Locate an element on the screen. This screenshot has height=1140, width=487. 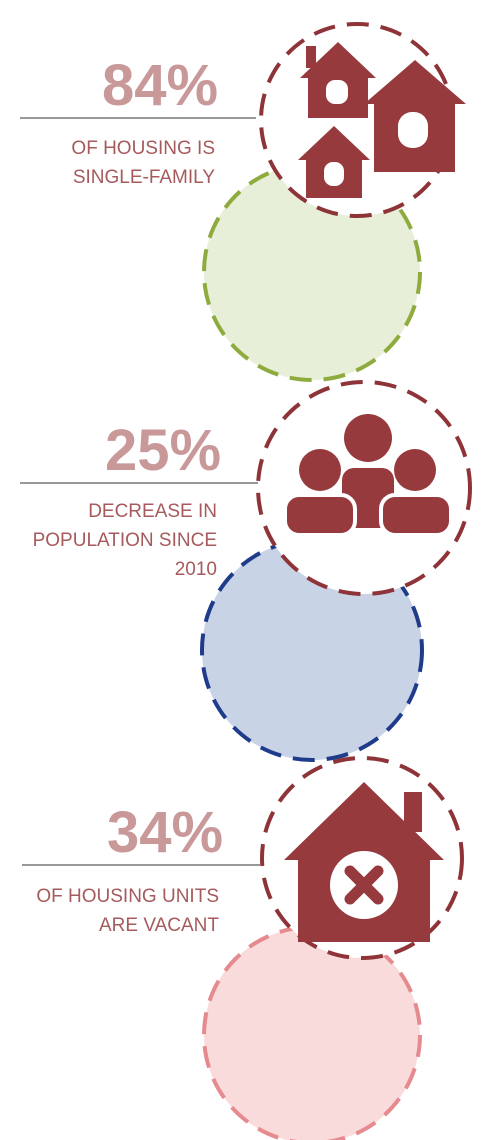
stat: 34% is located at coordinates (165, 832).